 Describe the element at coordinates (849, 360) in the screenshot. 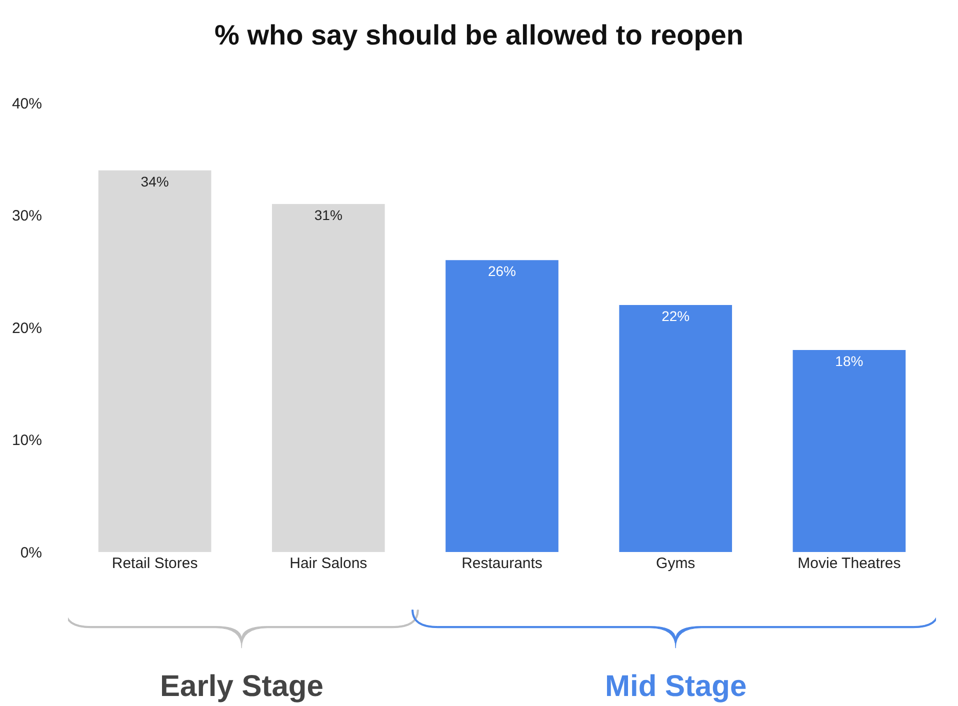

I see `data-label: 18%` at that location.